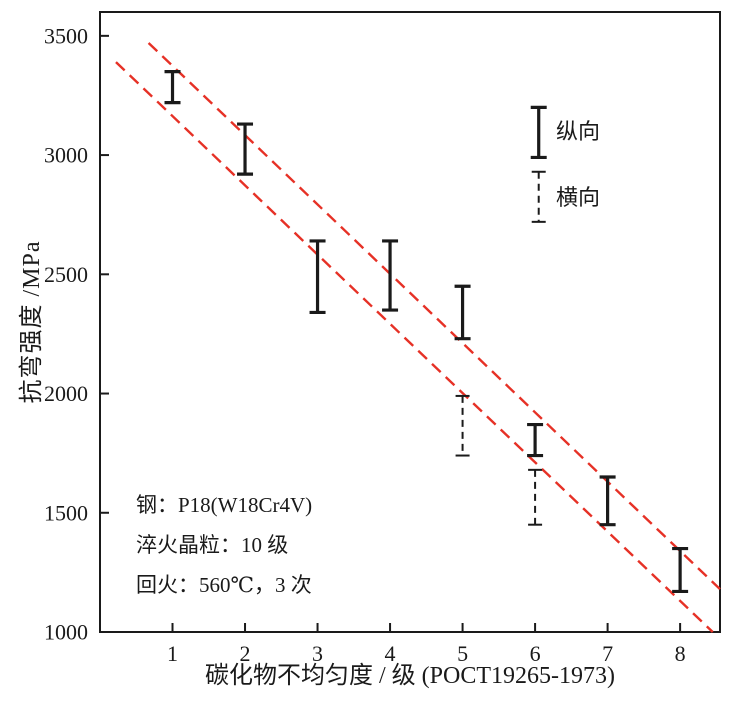 This screenshot has width=742, height=709. What do you see at coordinates (680, 653) in the screenshot?
I see `x-tick-label: 8` at bounding box center [680, 653].